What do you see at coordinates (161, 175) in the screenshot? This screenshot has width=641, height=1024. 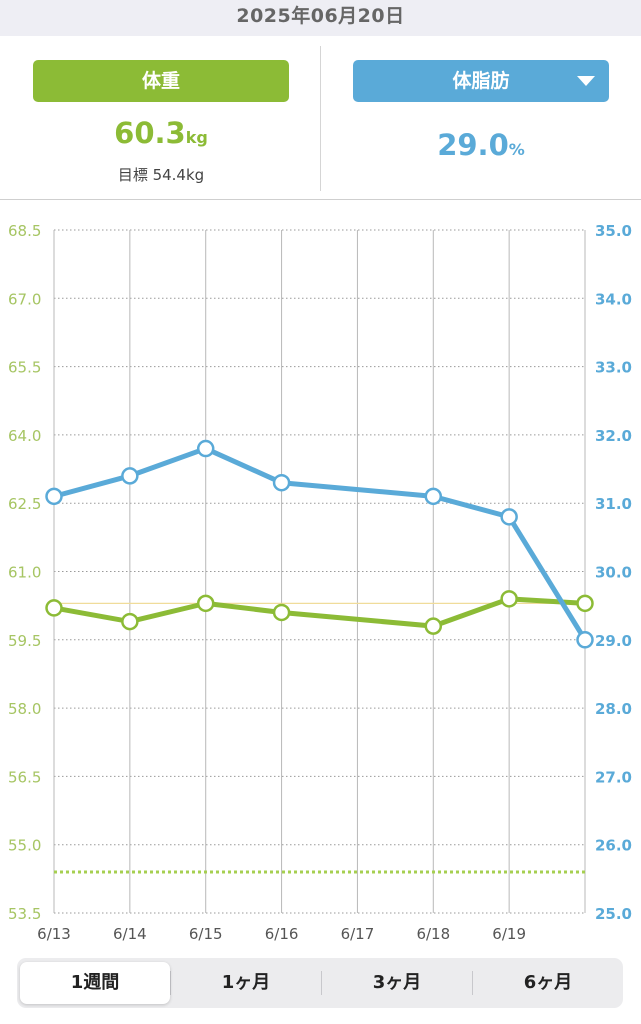 I see `weight-target: 目標 54.4kg` at bounding box center [161, 175].